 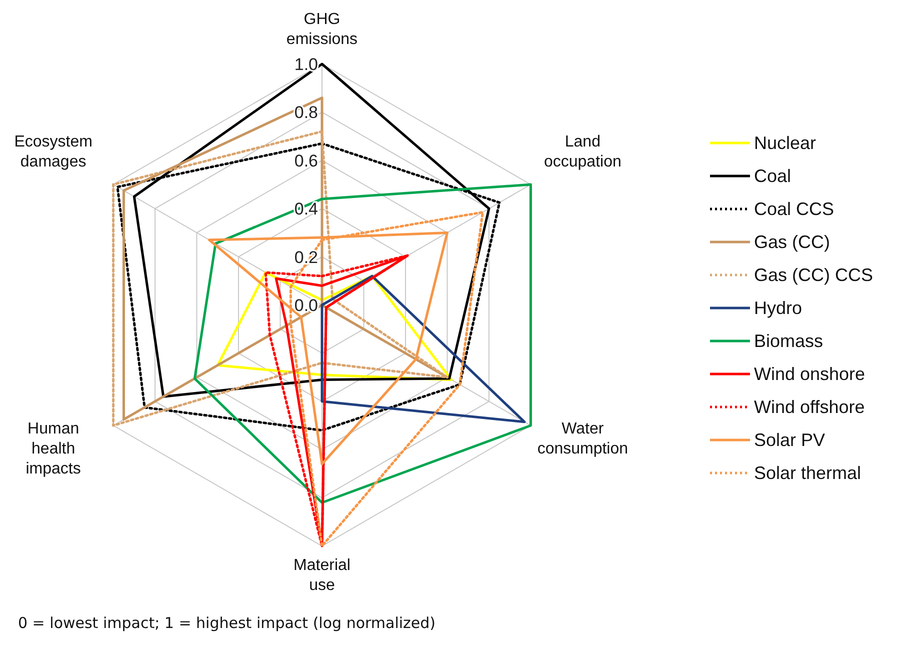 What do you see at coordinates (53, 449) in the screenshot?
I see `spoke-label: Human health impacts` at bounding box center [53, 449].